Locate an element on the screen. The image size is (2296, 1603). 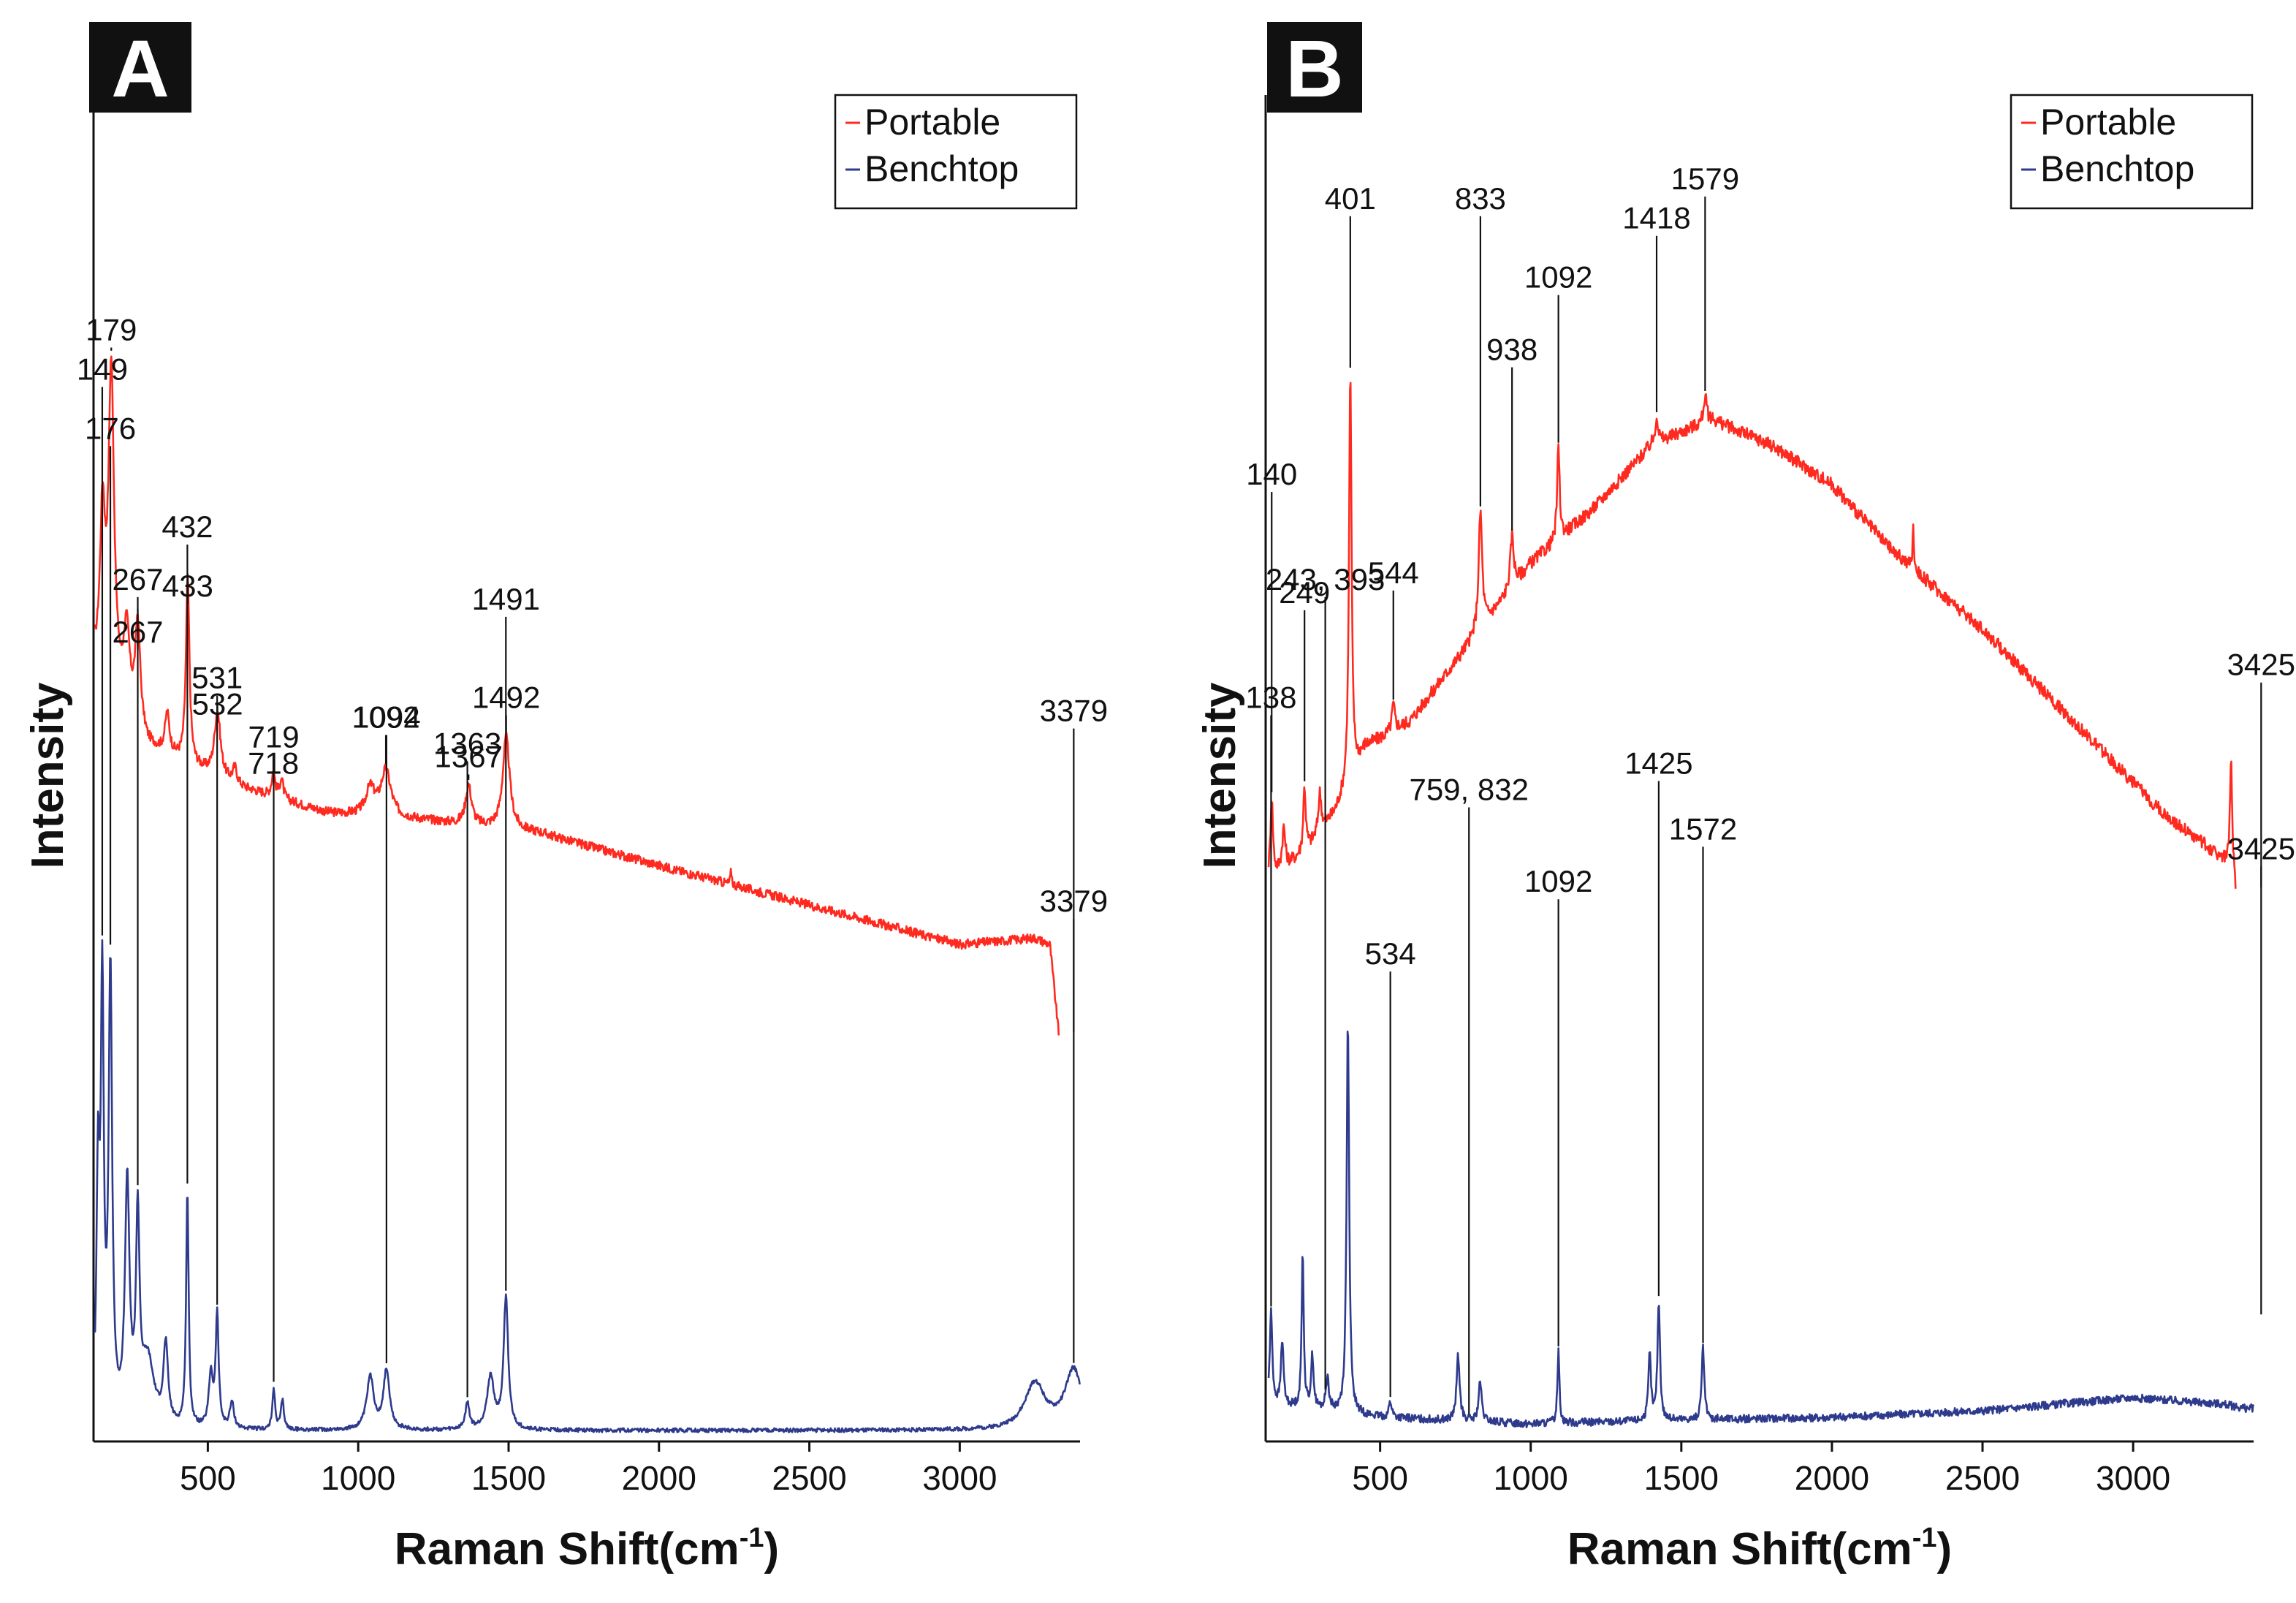
peak-label: 833 is located at coordinates (1480, 198).